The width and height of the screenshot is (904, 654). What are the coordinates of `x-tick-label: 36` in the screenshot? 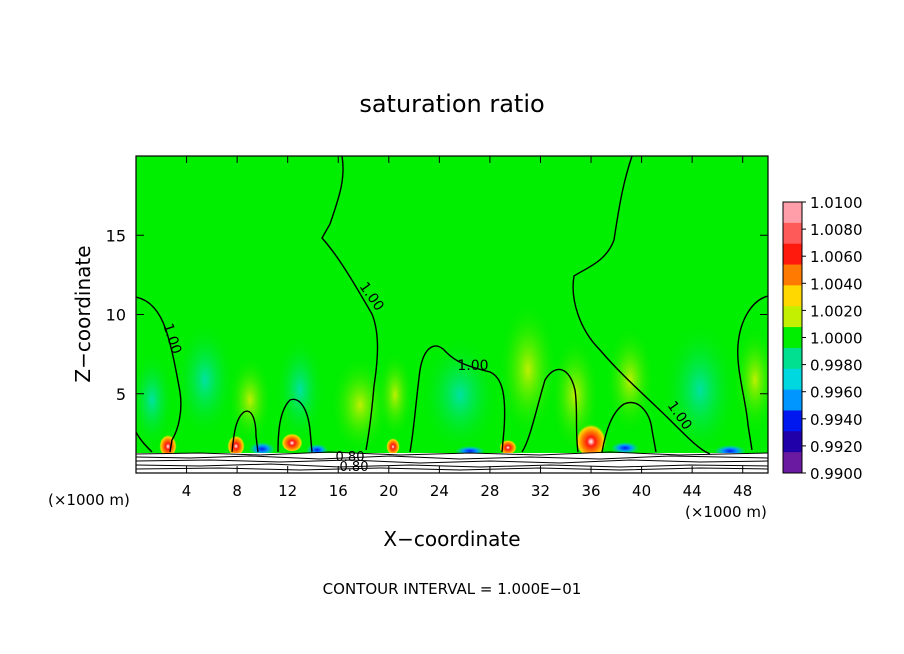 It's located at (590, 491).